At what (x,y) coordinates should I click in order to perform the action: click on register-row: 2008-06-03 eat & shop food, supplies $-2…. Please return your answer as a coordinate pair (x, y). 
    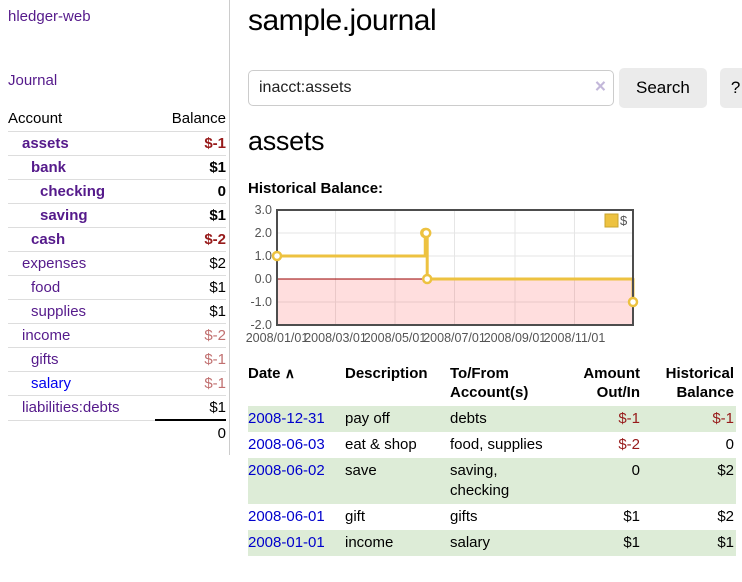
    Looking at the image, I should click on (492, 445).